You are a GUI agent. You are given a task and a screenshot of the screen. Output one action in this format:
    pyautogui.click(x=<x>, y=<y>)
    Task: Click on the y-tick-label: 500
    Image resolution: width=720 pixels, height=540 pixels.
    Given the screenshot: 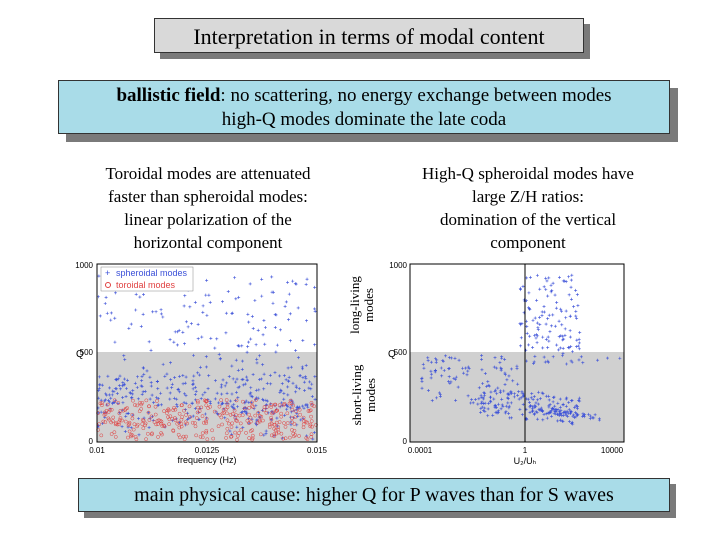 What is the action you would take?
    pyautogui.click(x=401, y=352)
    